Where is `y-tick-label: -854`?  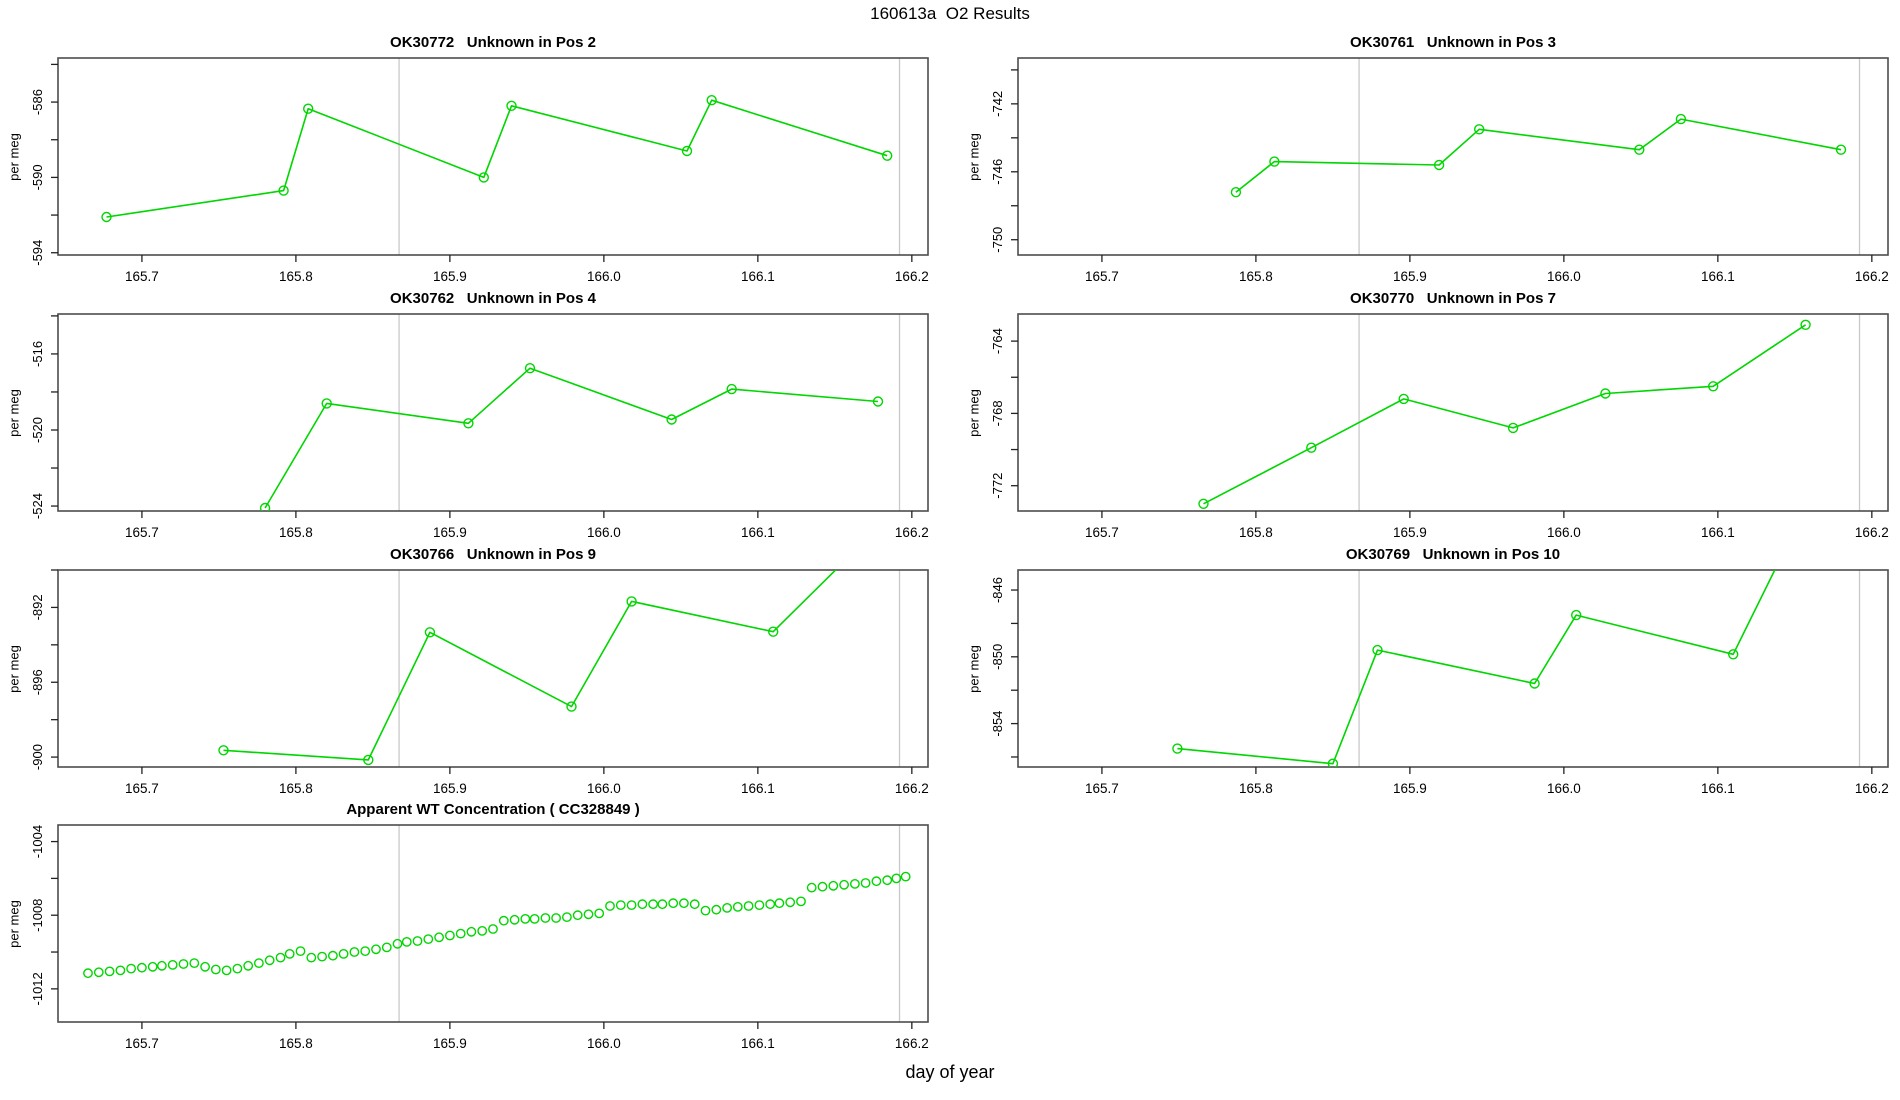 y-tick-label: -854 is located at coordinates (997, 724).